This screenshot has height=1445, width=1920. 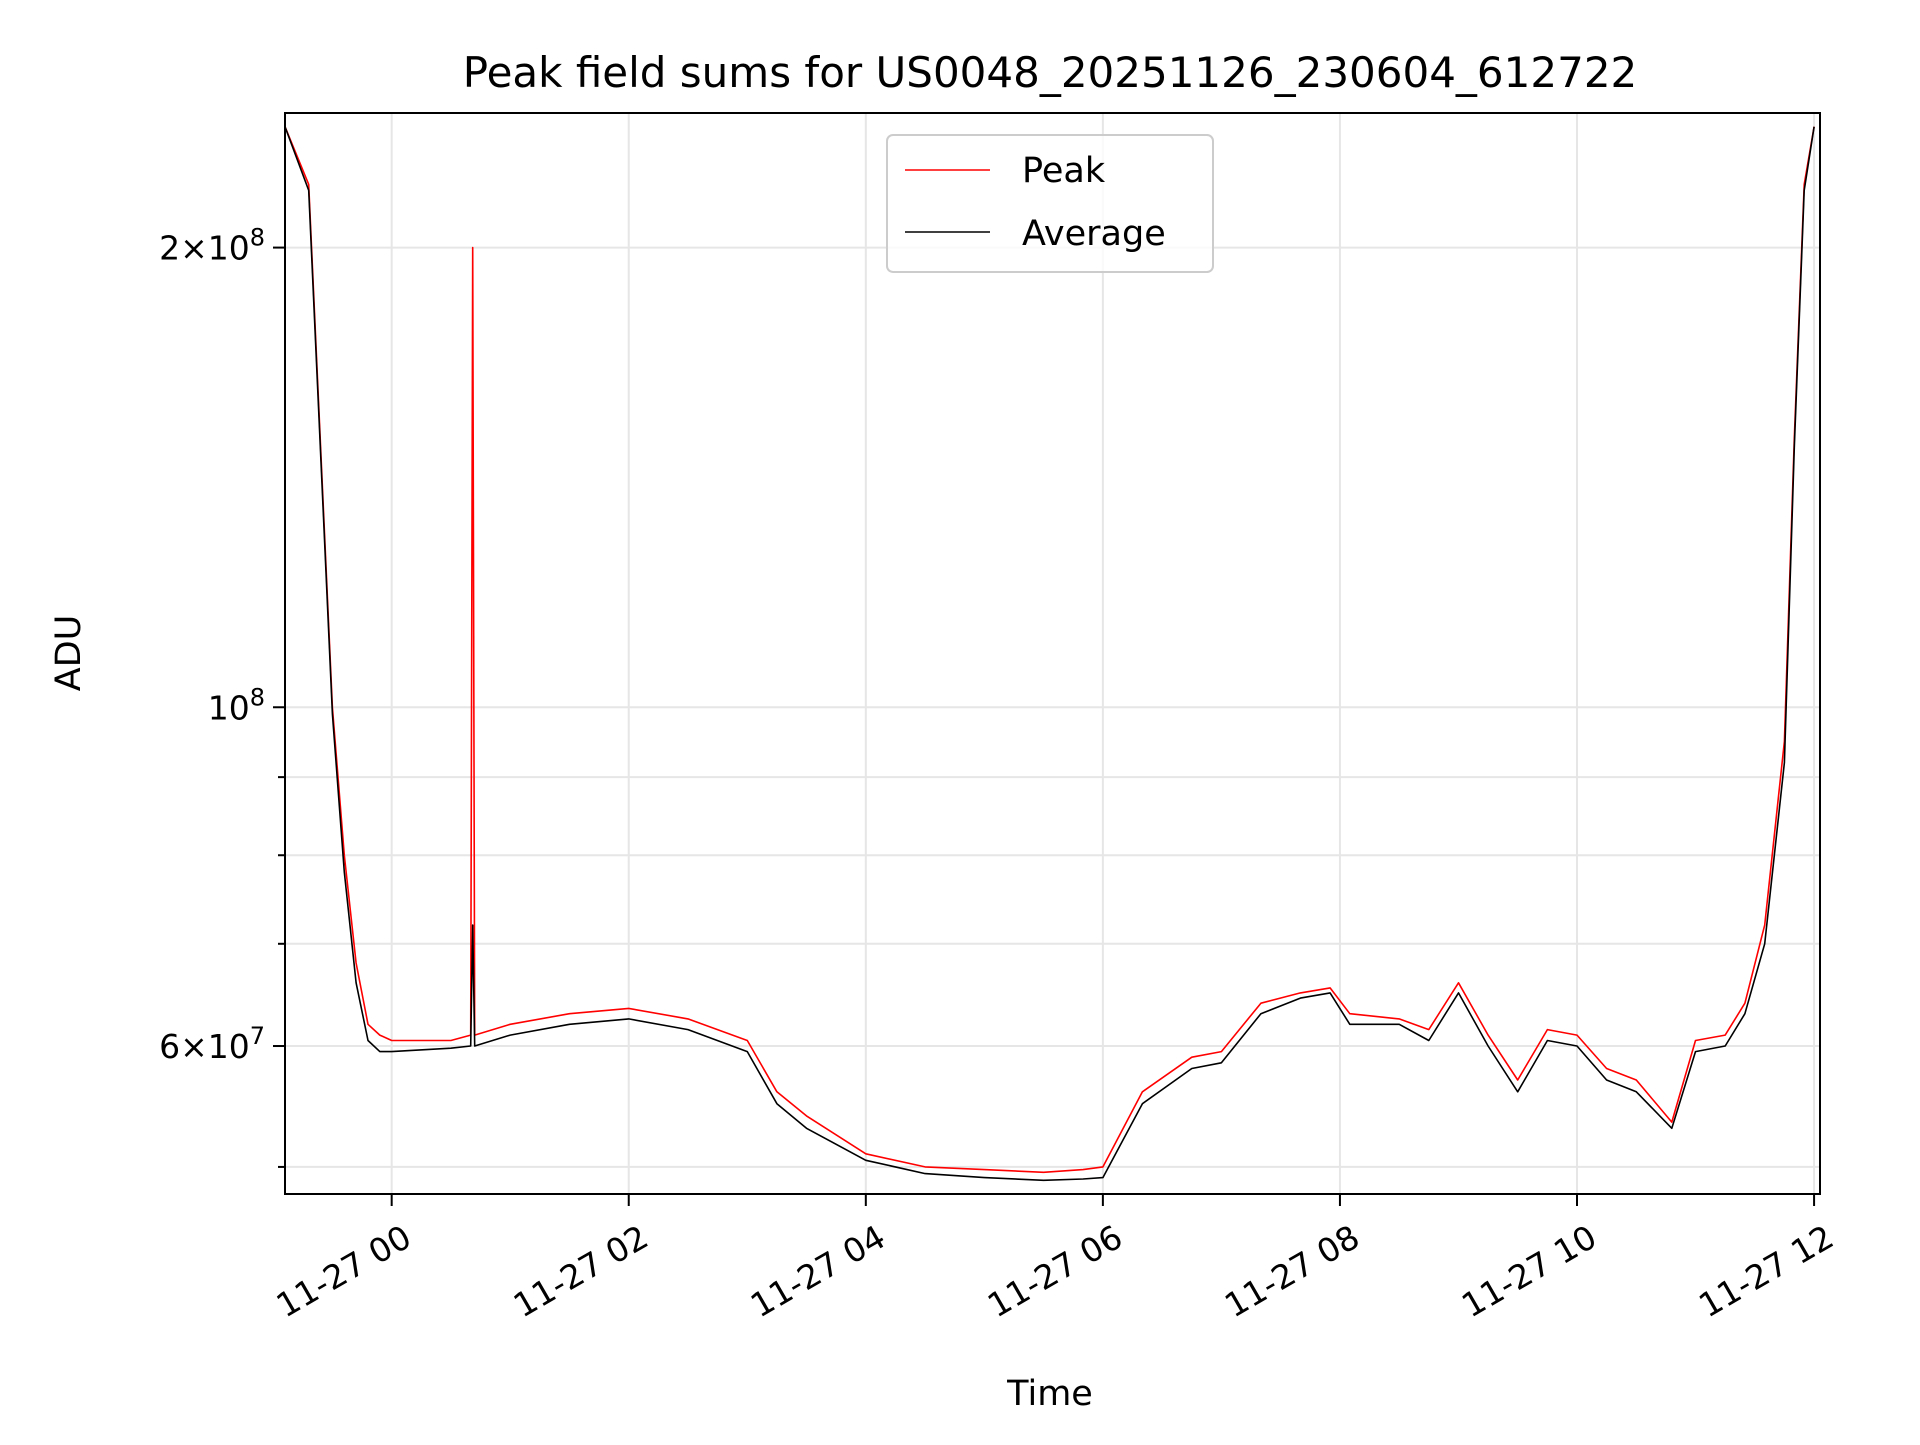 I want to click on y-tick-label: 108, so click(x=236, y=705).